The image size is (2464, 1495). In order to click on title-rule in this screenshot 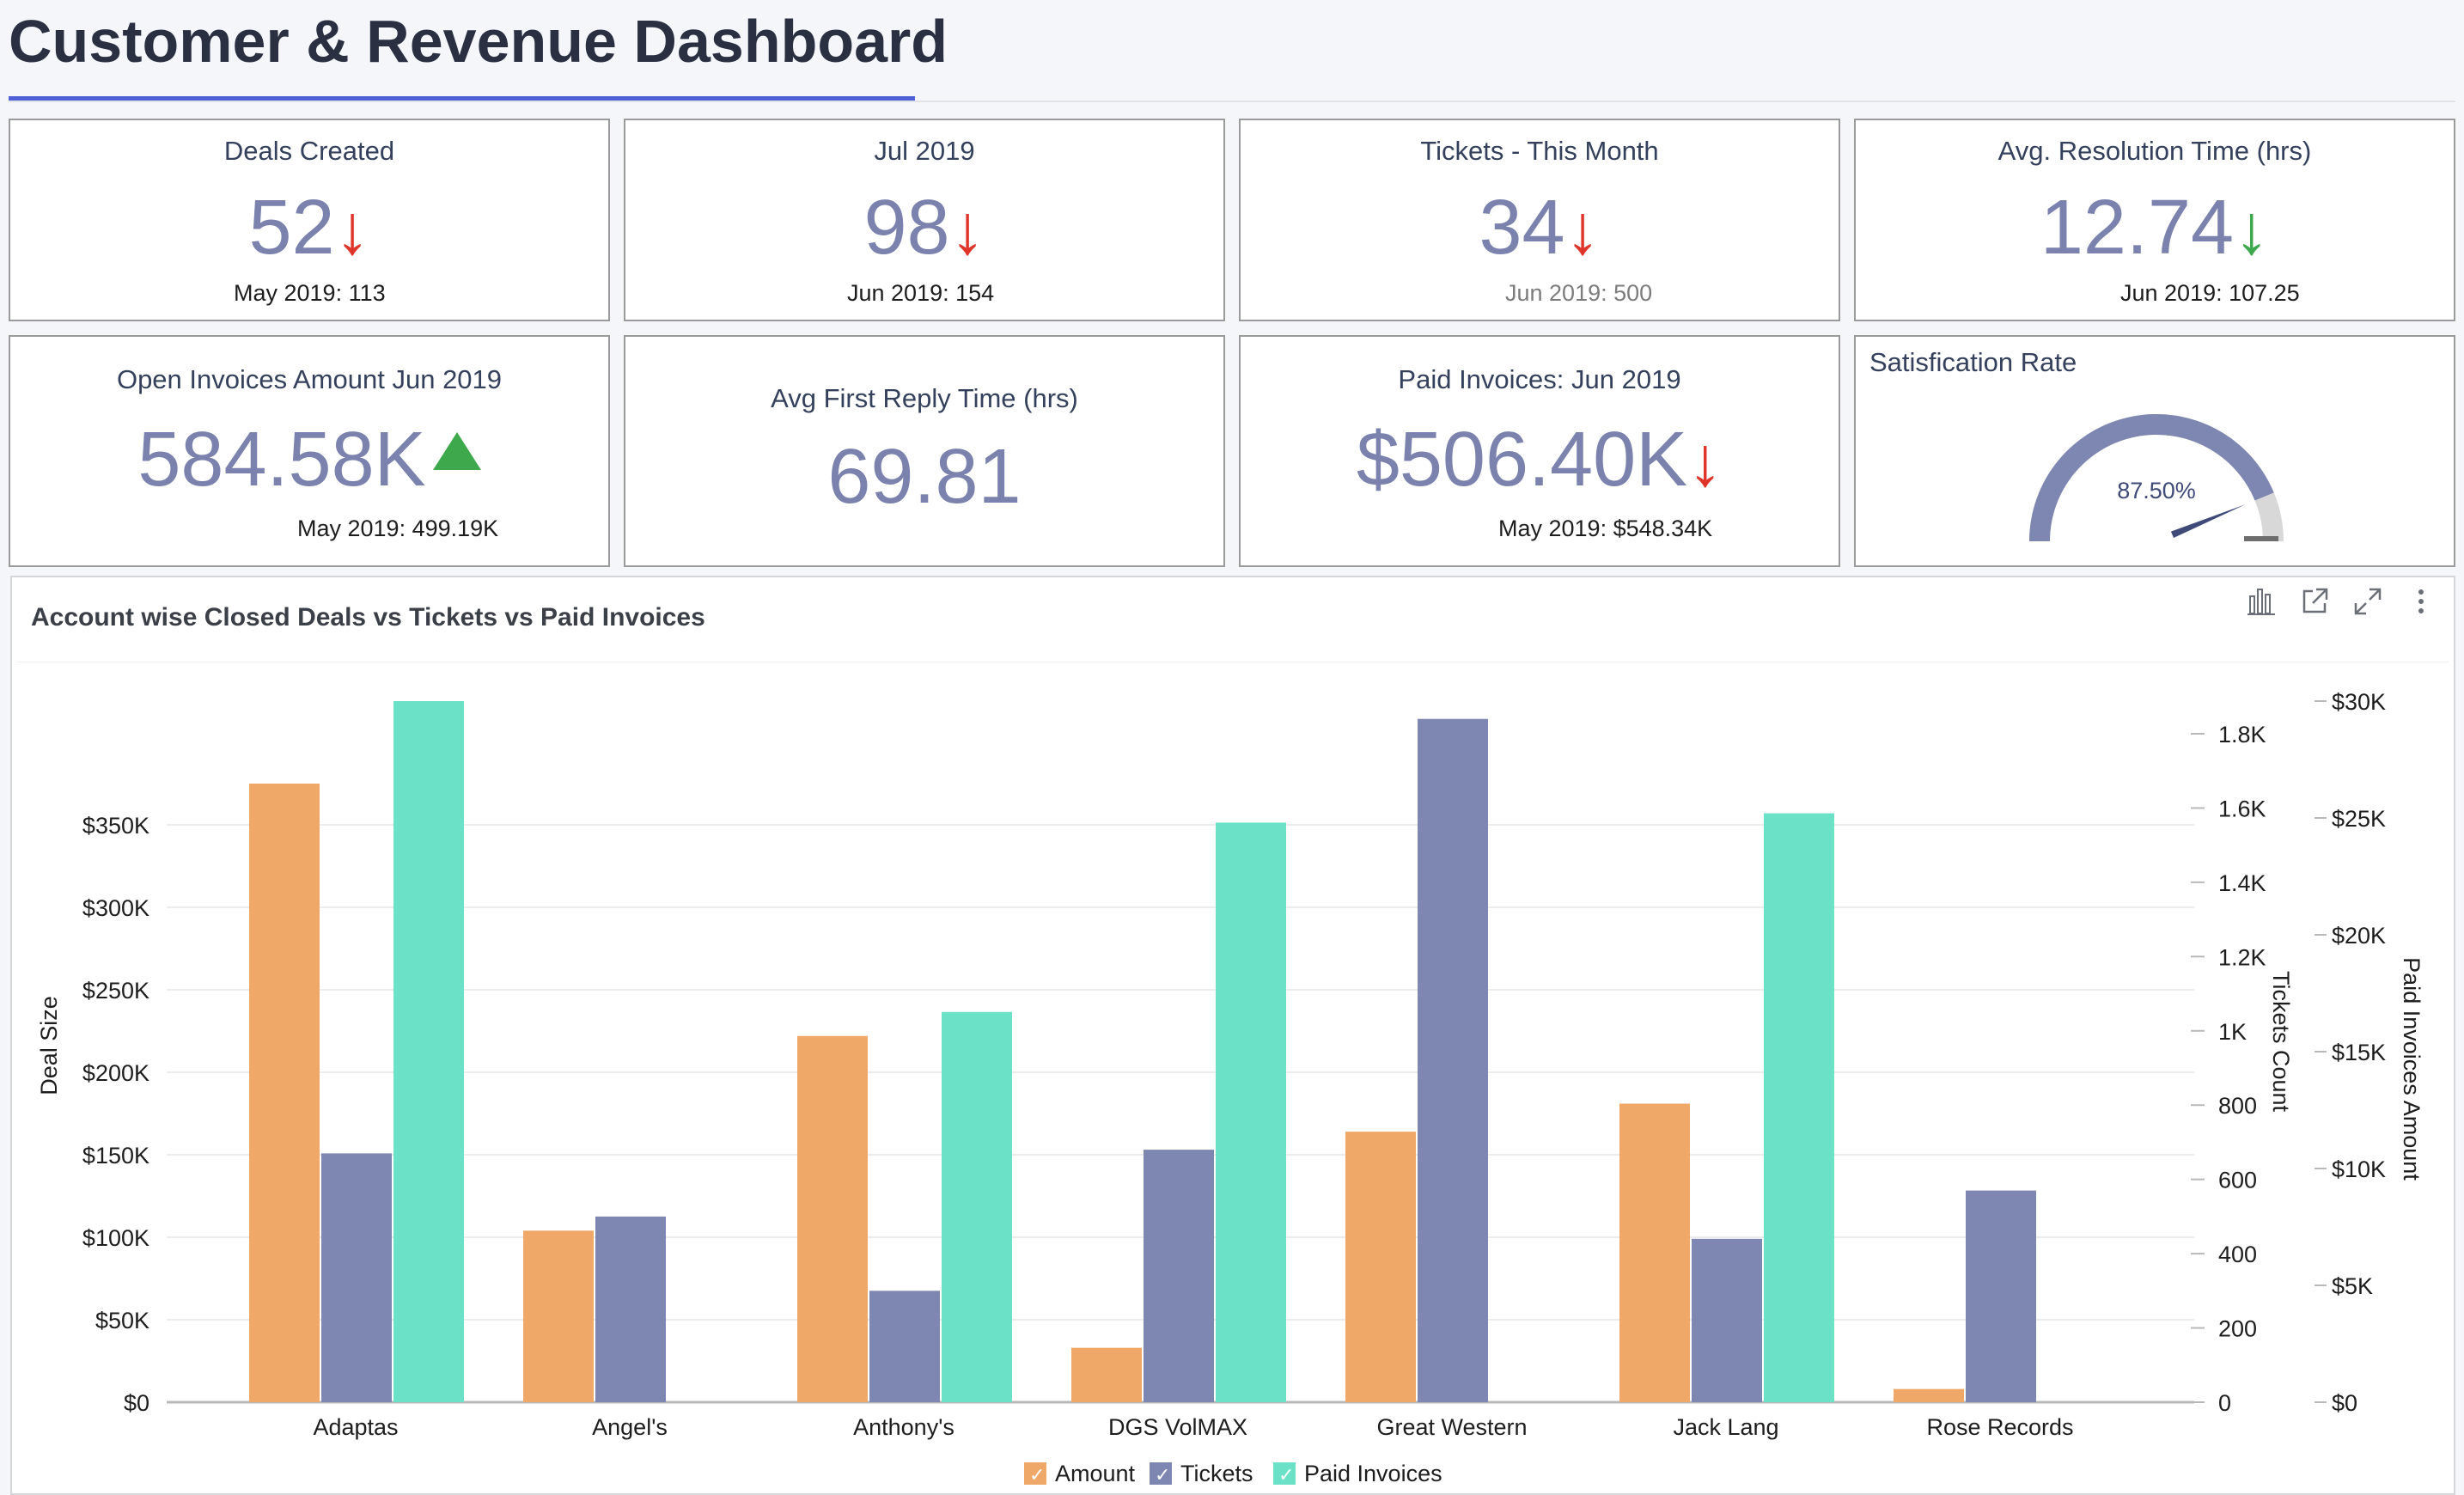, I will do `click(1232, 101)`.